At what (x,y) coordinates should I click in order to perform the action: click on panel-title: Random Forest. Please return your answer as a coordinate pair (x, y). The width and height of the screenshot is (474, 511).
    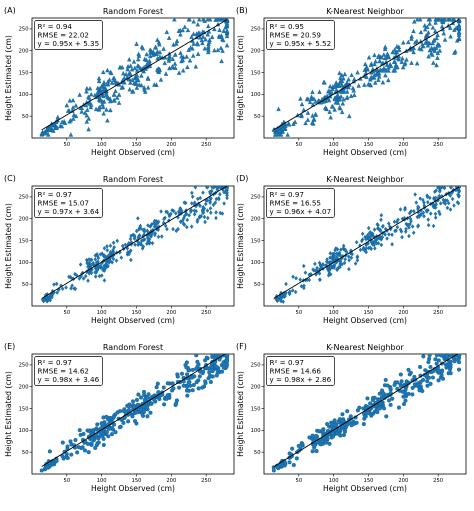
    Looking at the image, I should click on (133, 11).